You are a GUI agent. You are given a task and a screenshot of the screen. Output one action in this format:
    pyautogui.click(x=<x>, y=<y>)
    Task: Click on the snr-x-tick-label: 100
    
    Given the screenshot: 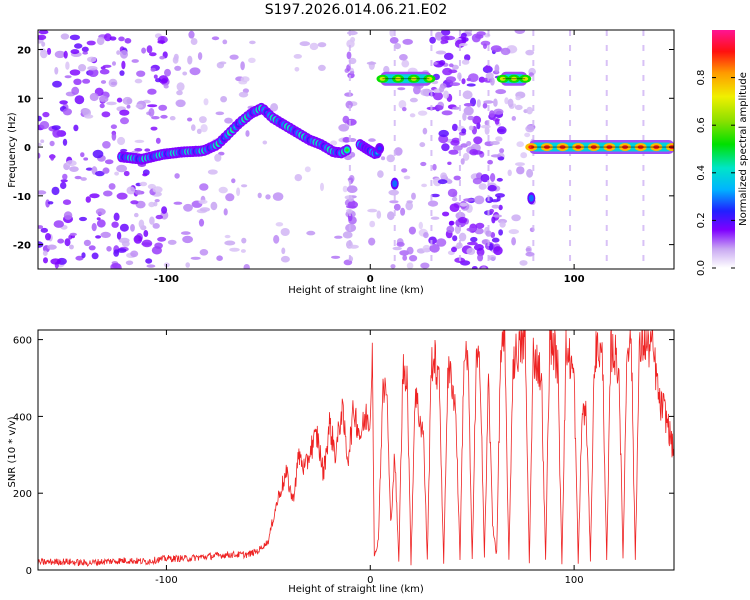 What is the action you would take?
    pyautogui.click(x=574, y=580)
    